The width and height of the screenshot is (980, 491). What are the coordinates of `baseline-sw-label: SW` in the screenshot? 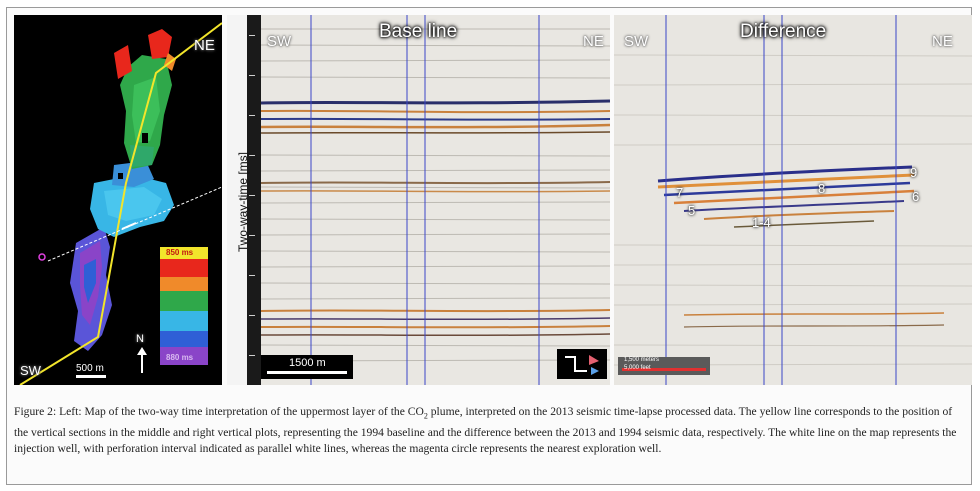 It's located at (279, 41).